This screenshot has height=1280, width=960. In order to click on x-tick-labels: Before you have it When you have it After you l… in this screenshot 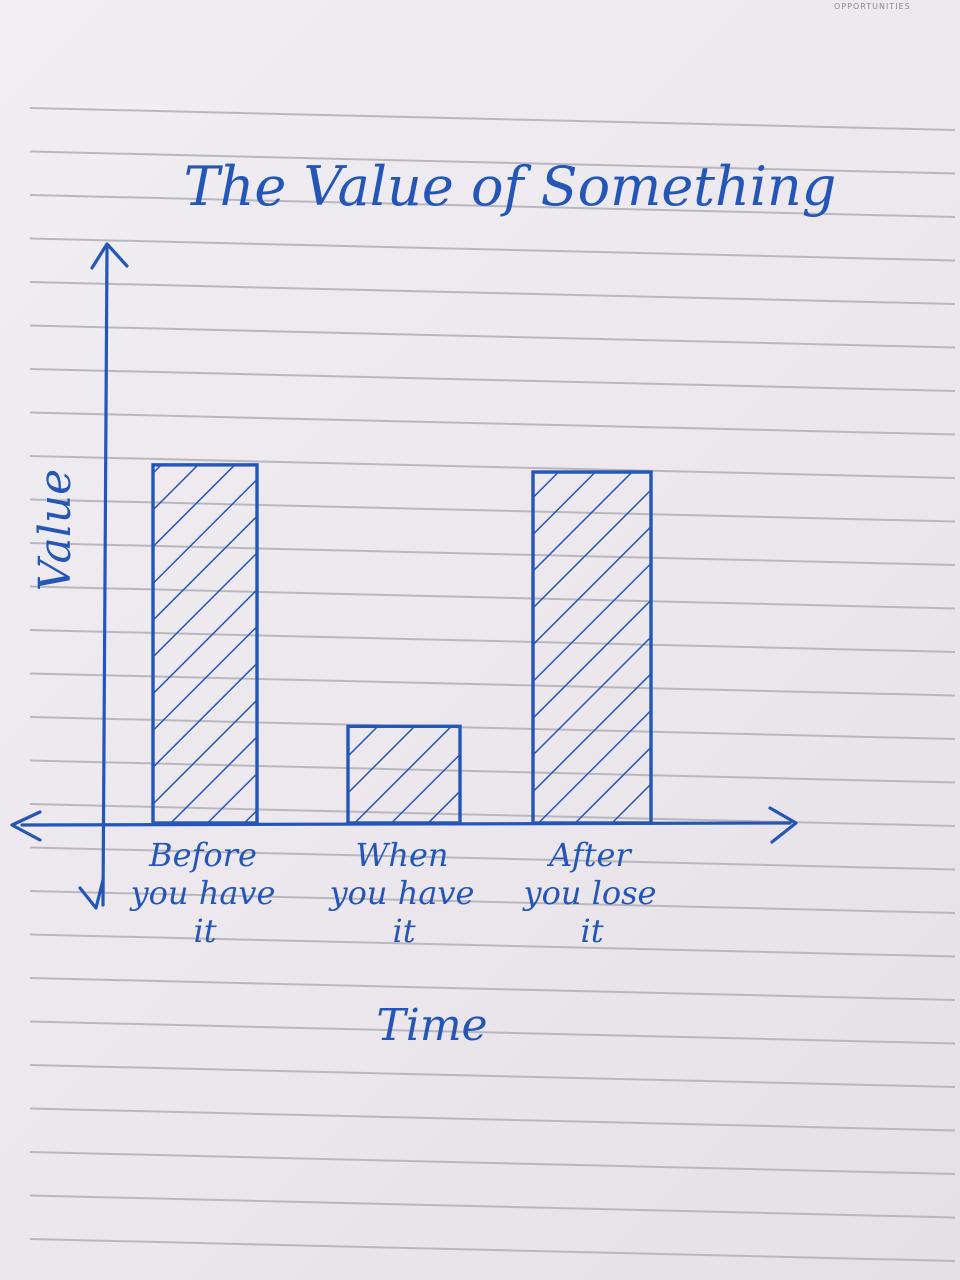, I will do `click(393, 893)`.